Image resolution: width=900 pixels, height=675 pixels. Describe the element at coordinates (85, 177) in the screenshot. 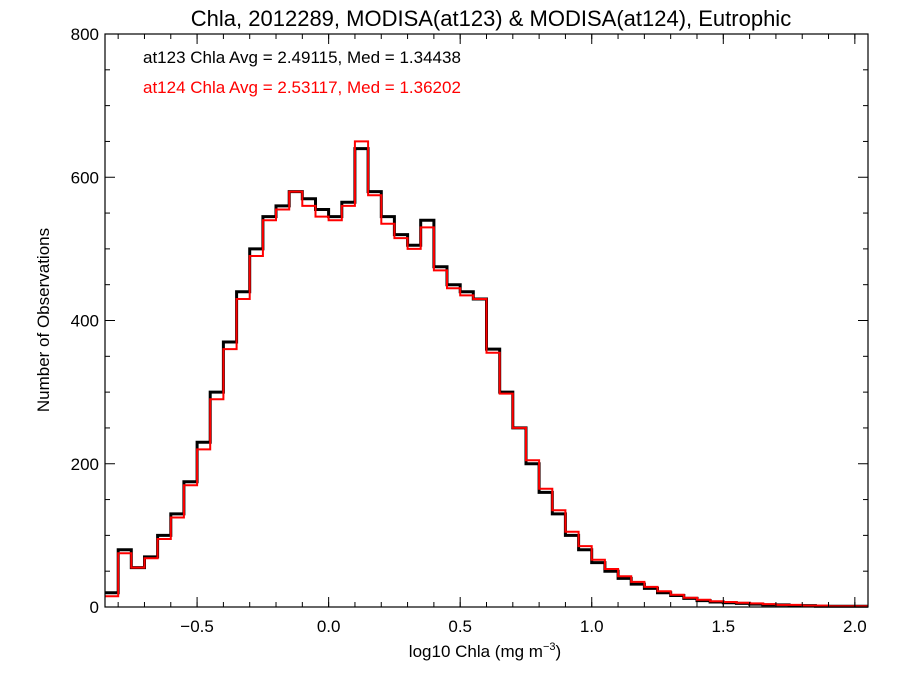

I see `y-tick-label: 600` at that location.